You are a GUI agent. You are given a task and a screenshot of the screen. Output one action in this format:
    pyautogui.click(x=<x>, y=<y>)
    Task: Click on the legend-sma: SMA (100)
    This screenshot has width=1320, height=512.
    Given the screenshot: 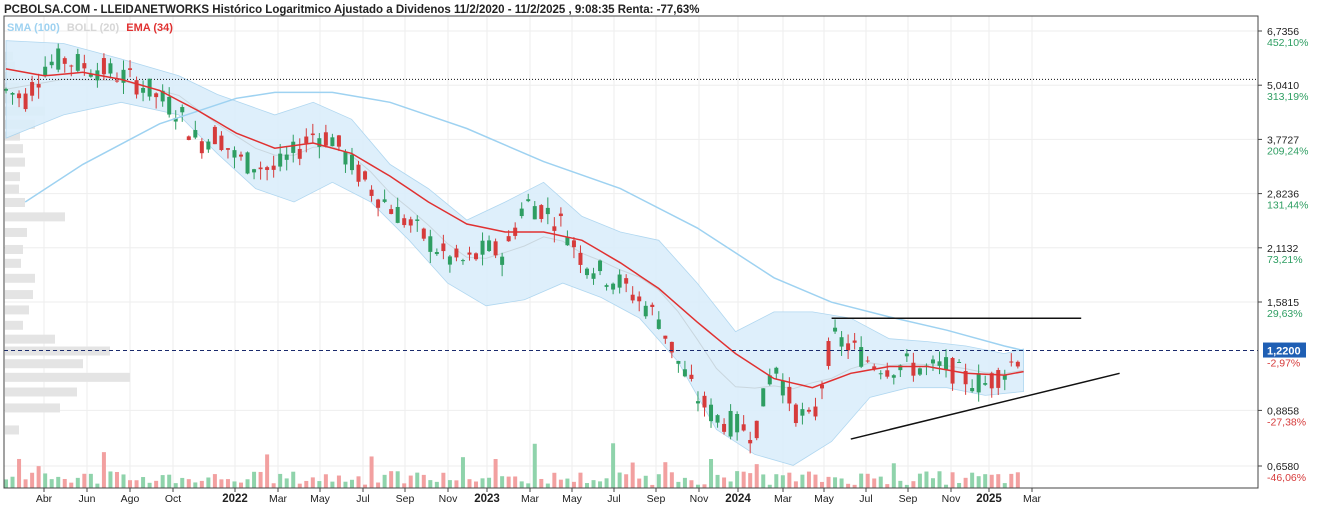 What is the action you would take?
    pyautogui.click(x=33, y=28)
    